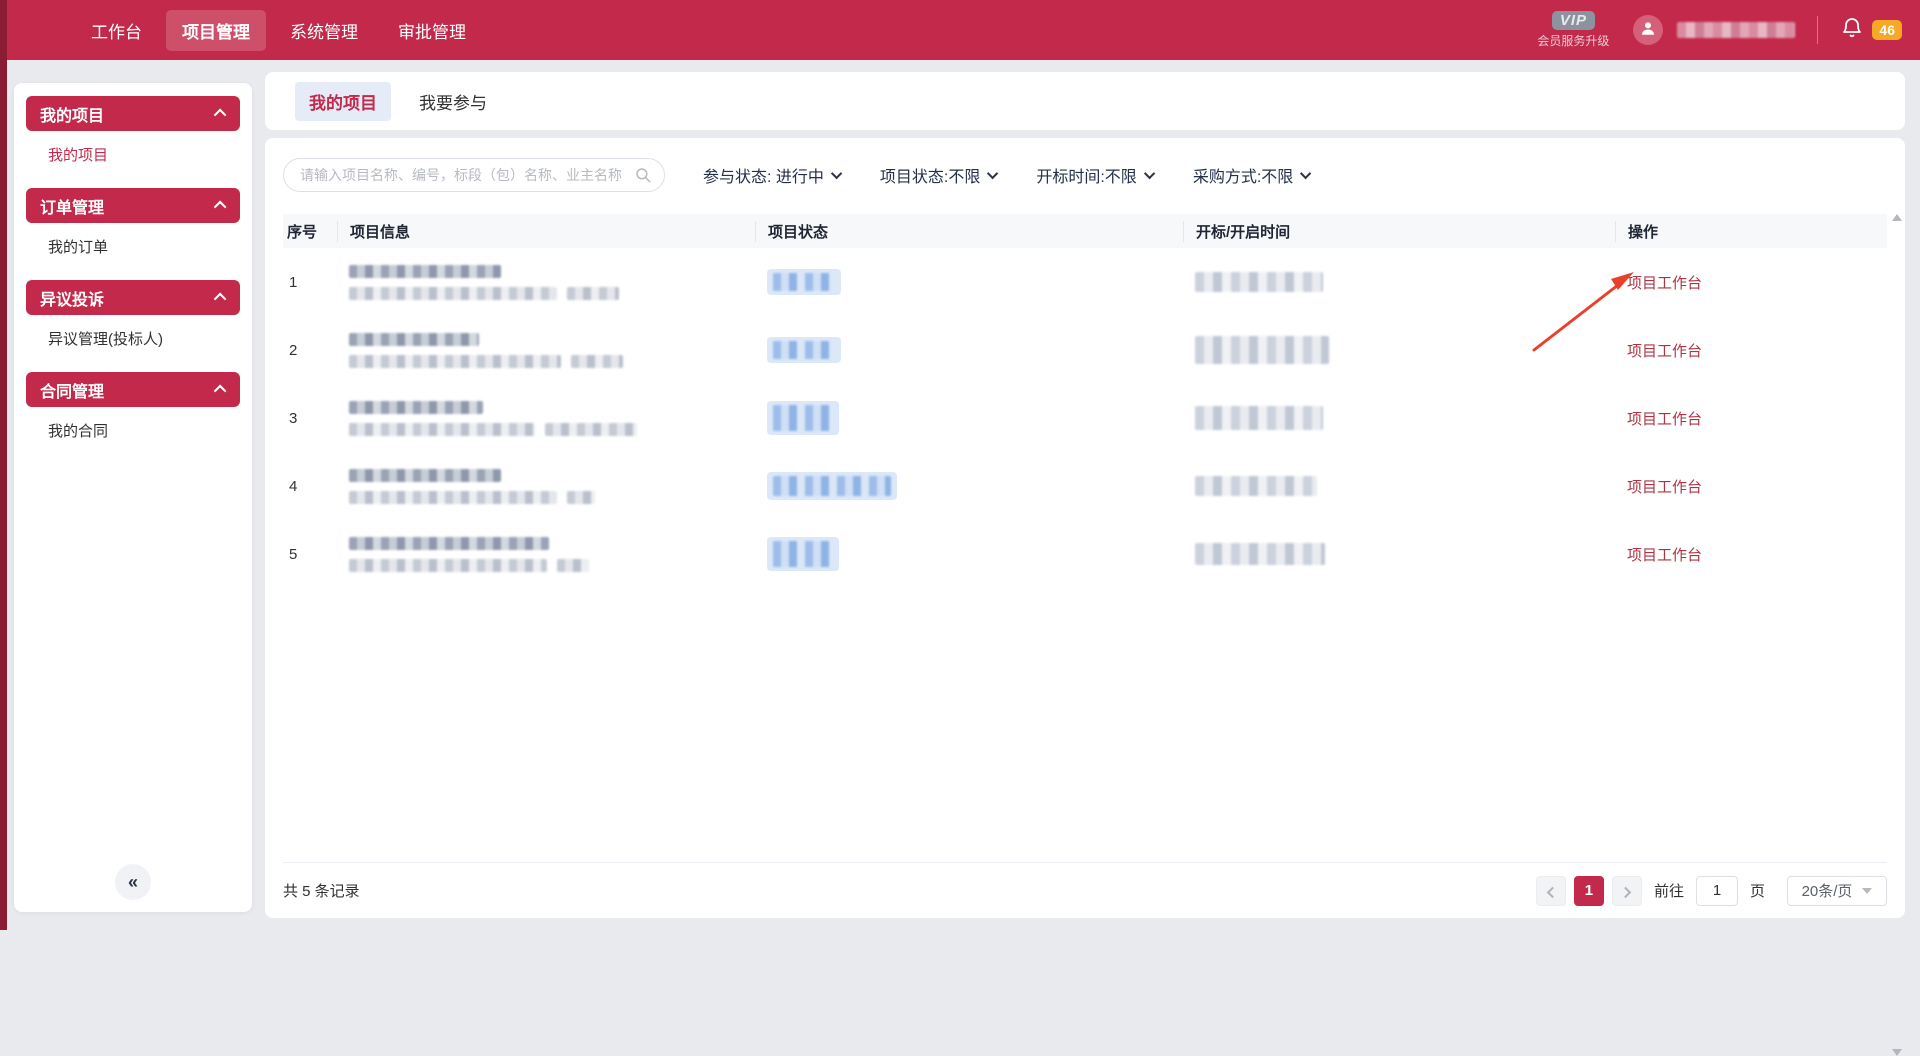 The image size is (1920, 1056). I want to click on nav-item-system-management: 系统管理, so click(324, 32).